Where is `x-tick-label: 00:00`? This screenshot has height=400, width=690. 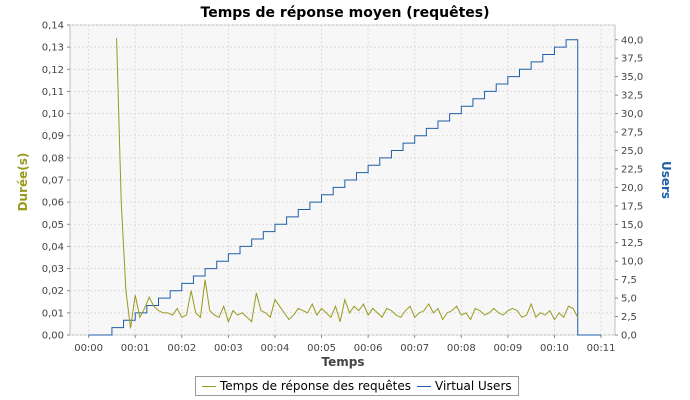
x-tick-label: 00:00 is located at coordinates (88, 348).